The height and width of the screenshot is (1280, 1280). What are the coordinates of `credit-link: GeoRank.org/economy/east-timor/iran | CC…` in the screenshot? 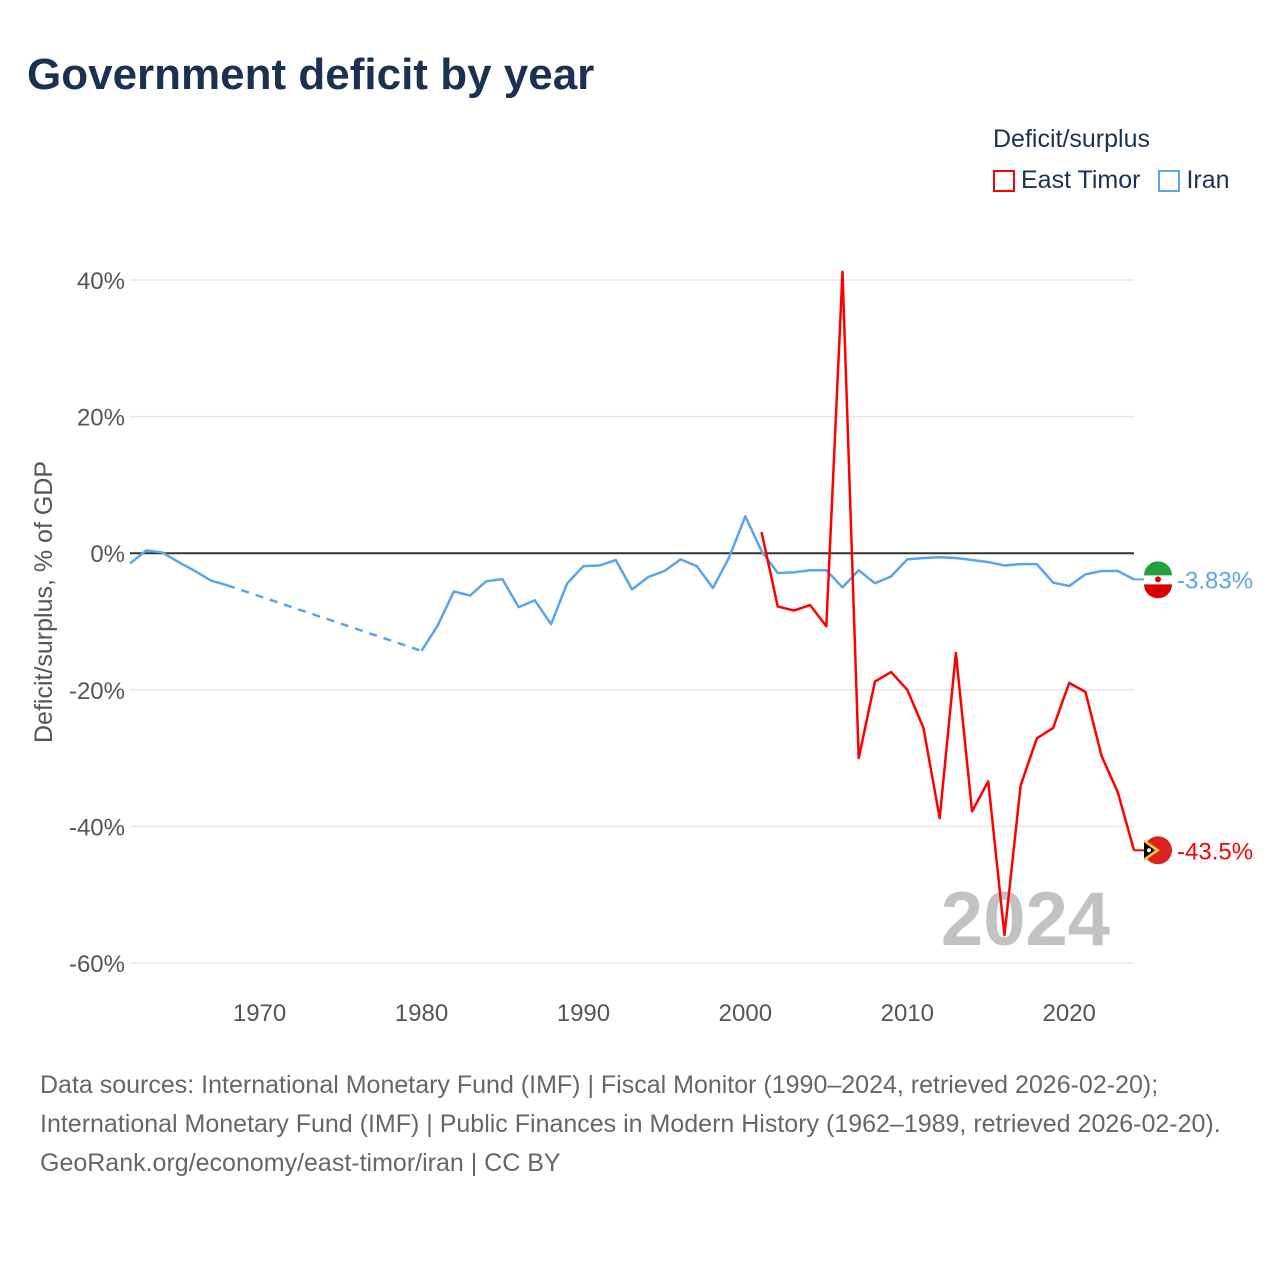 It's located at (300, 1163).